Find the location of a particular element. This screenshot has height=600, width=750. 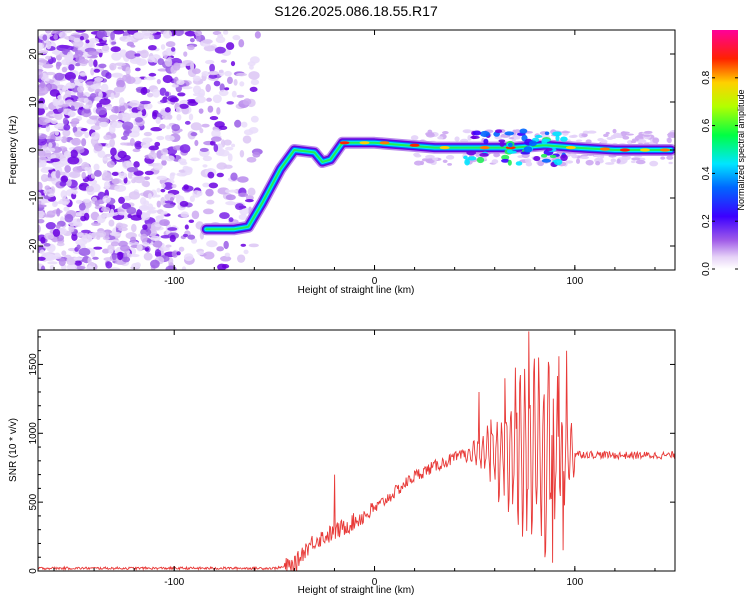

spectrogram-y-tick-label: 20 is located at coordinates (33, 54).